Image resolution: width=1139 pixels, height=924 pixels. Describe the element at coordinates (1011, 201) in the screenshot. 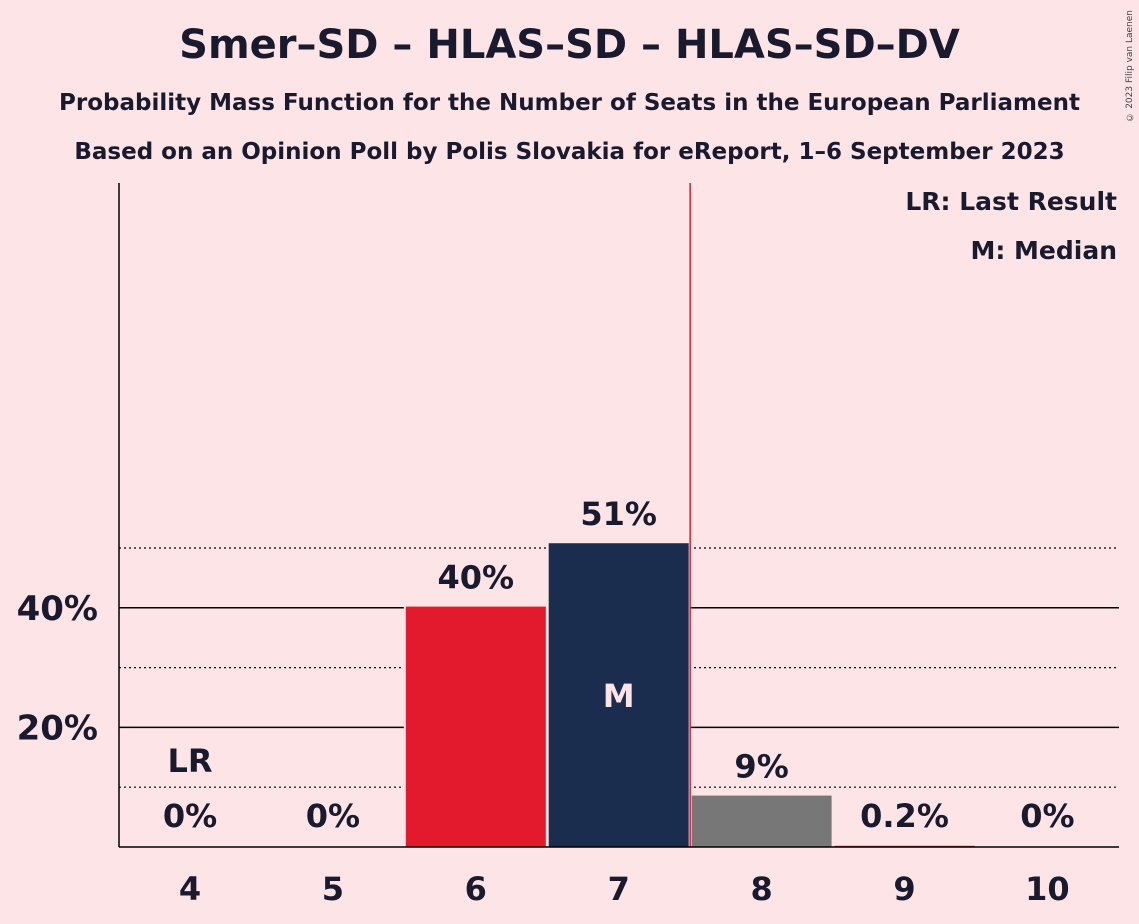

I see `legend-last-result: LR: Last Result` at that location.